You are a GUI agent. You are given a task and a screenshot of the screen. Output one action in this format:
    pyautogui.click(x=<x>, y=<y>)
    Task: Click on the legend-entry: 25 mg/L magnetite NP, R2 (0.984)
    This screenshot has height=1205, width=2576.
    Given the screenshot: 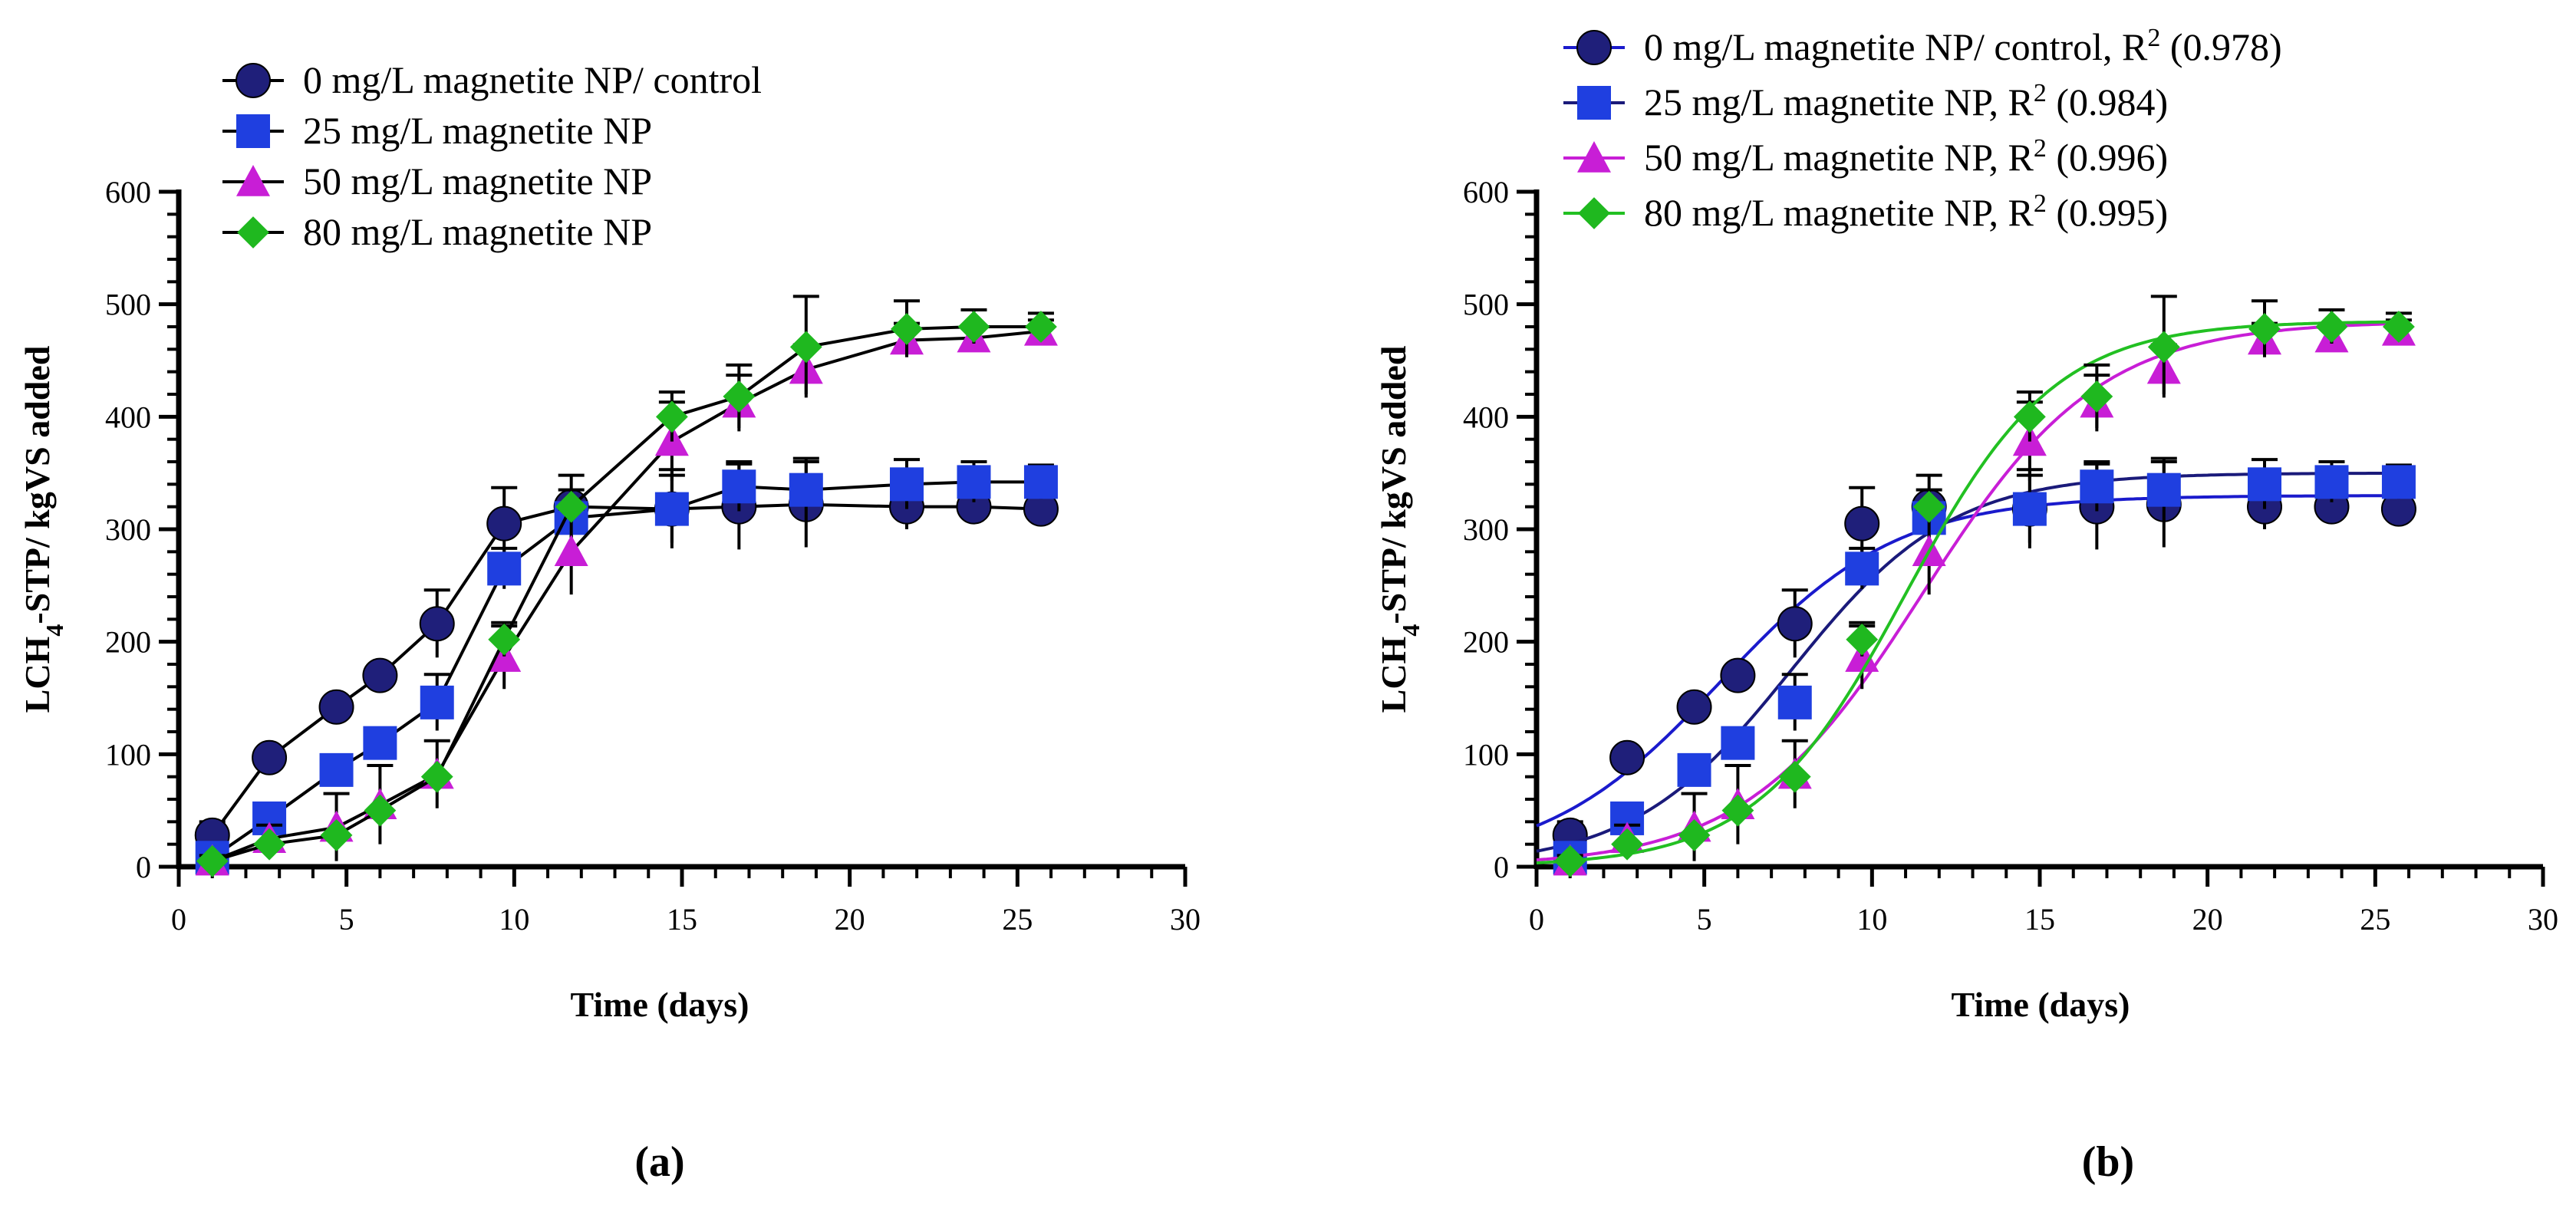 What is the action you would take?
    pyautogui.click(x=1865, y=102)
    